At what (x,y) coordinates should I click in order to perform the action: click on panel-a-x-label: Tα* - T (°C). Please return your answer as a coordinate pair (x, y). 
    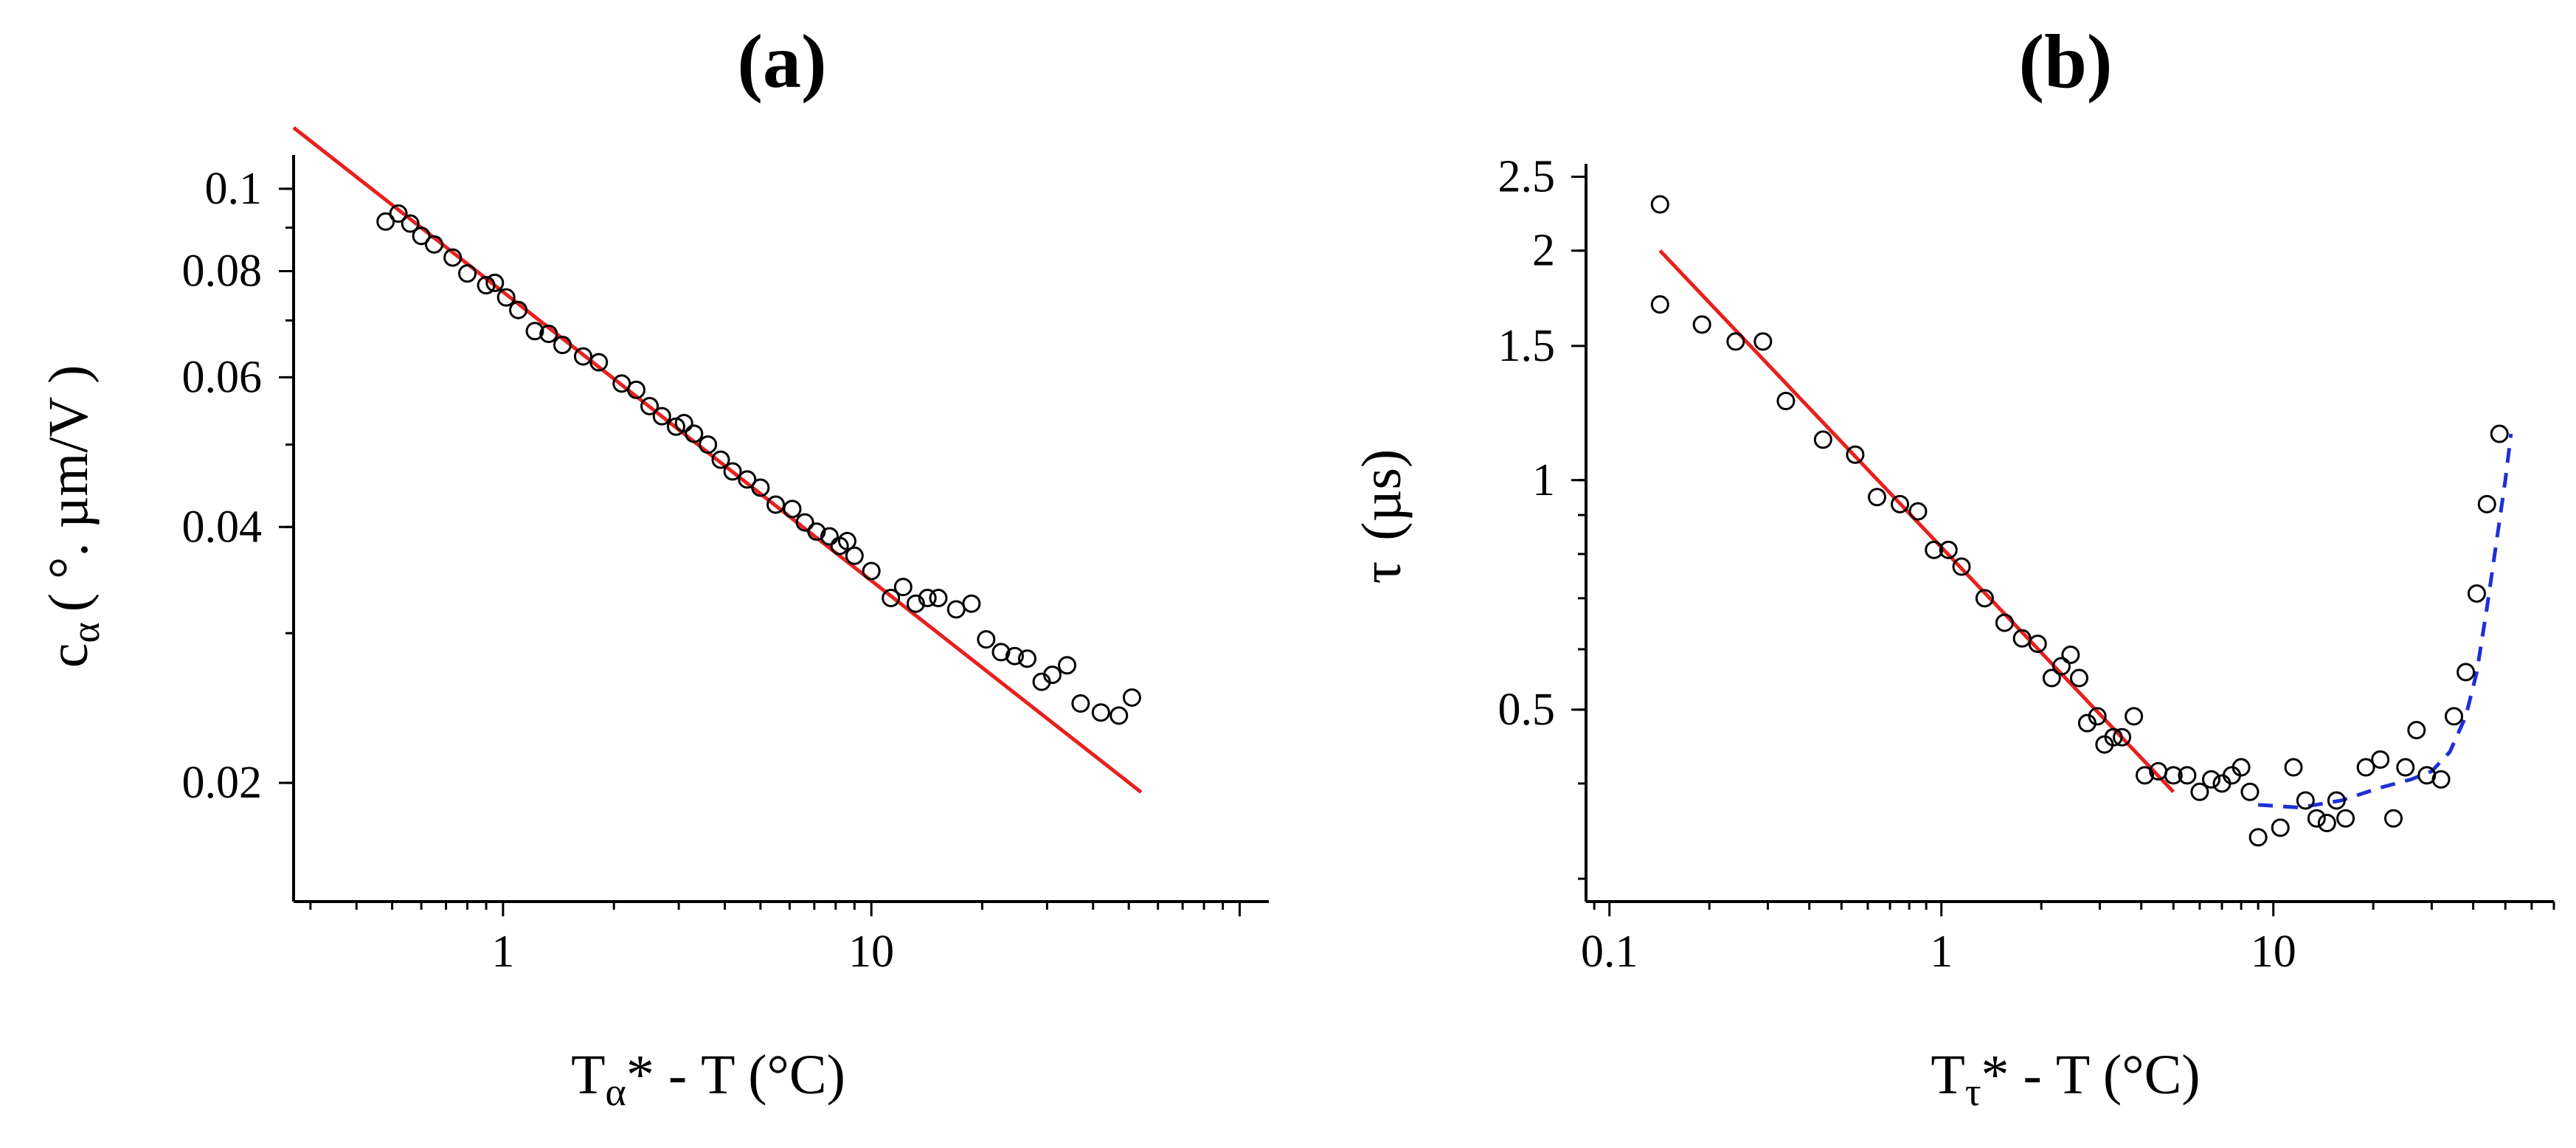
    Looking at the image, I should click on (708, 1079).